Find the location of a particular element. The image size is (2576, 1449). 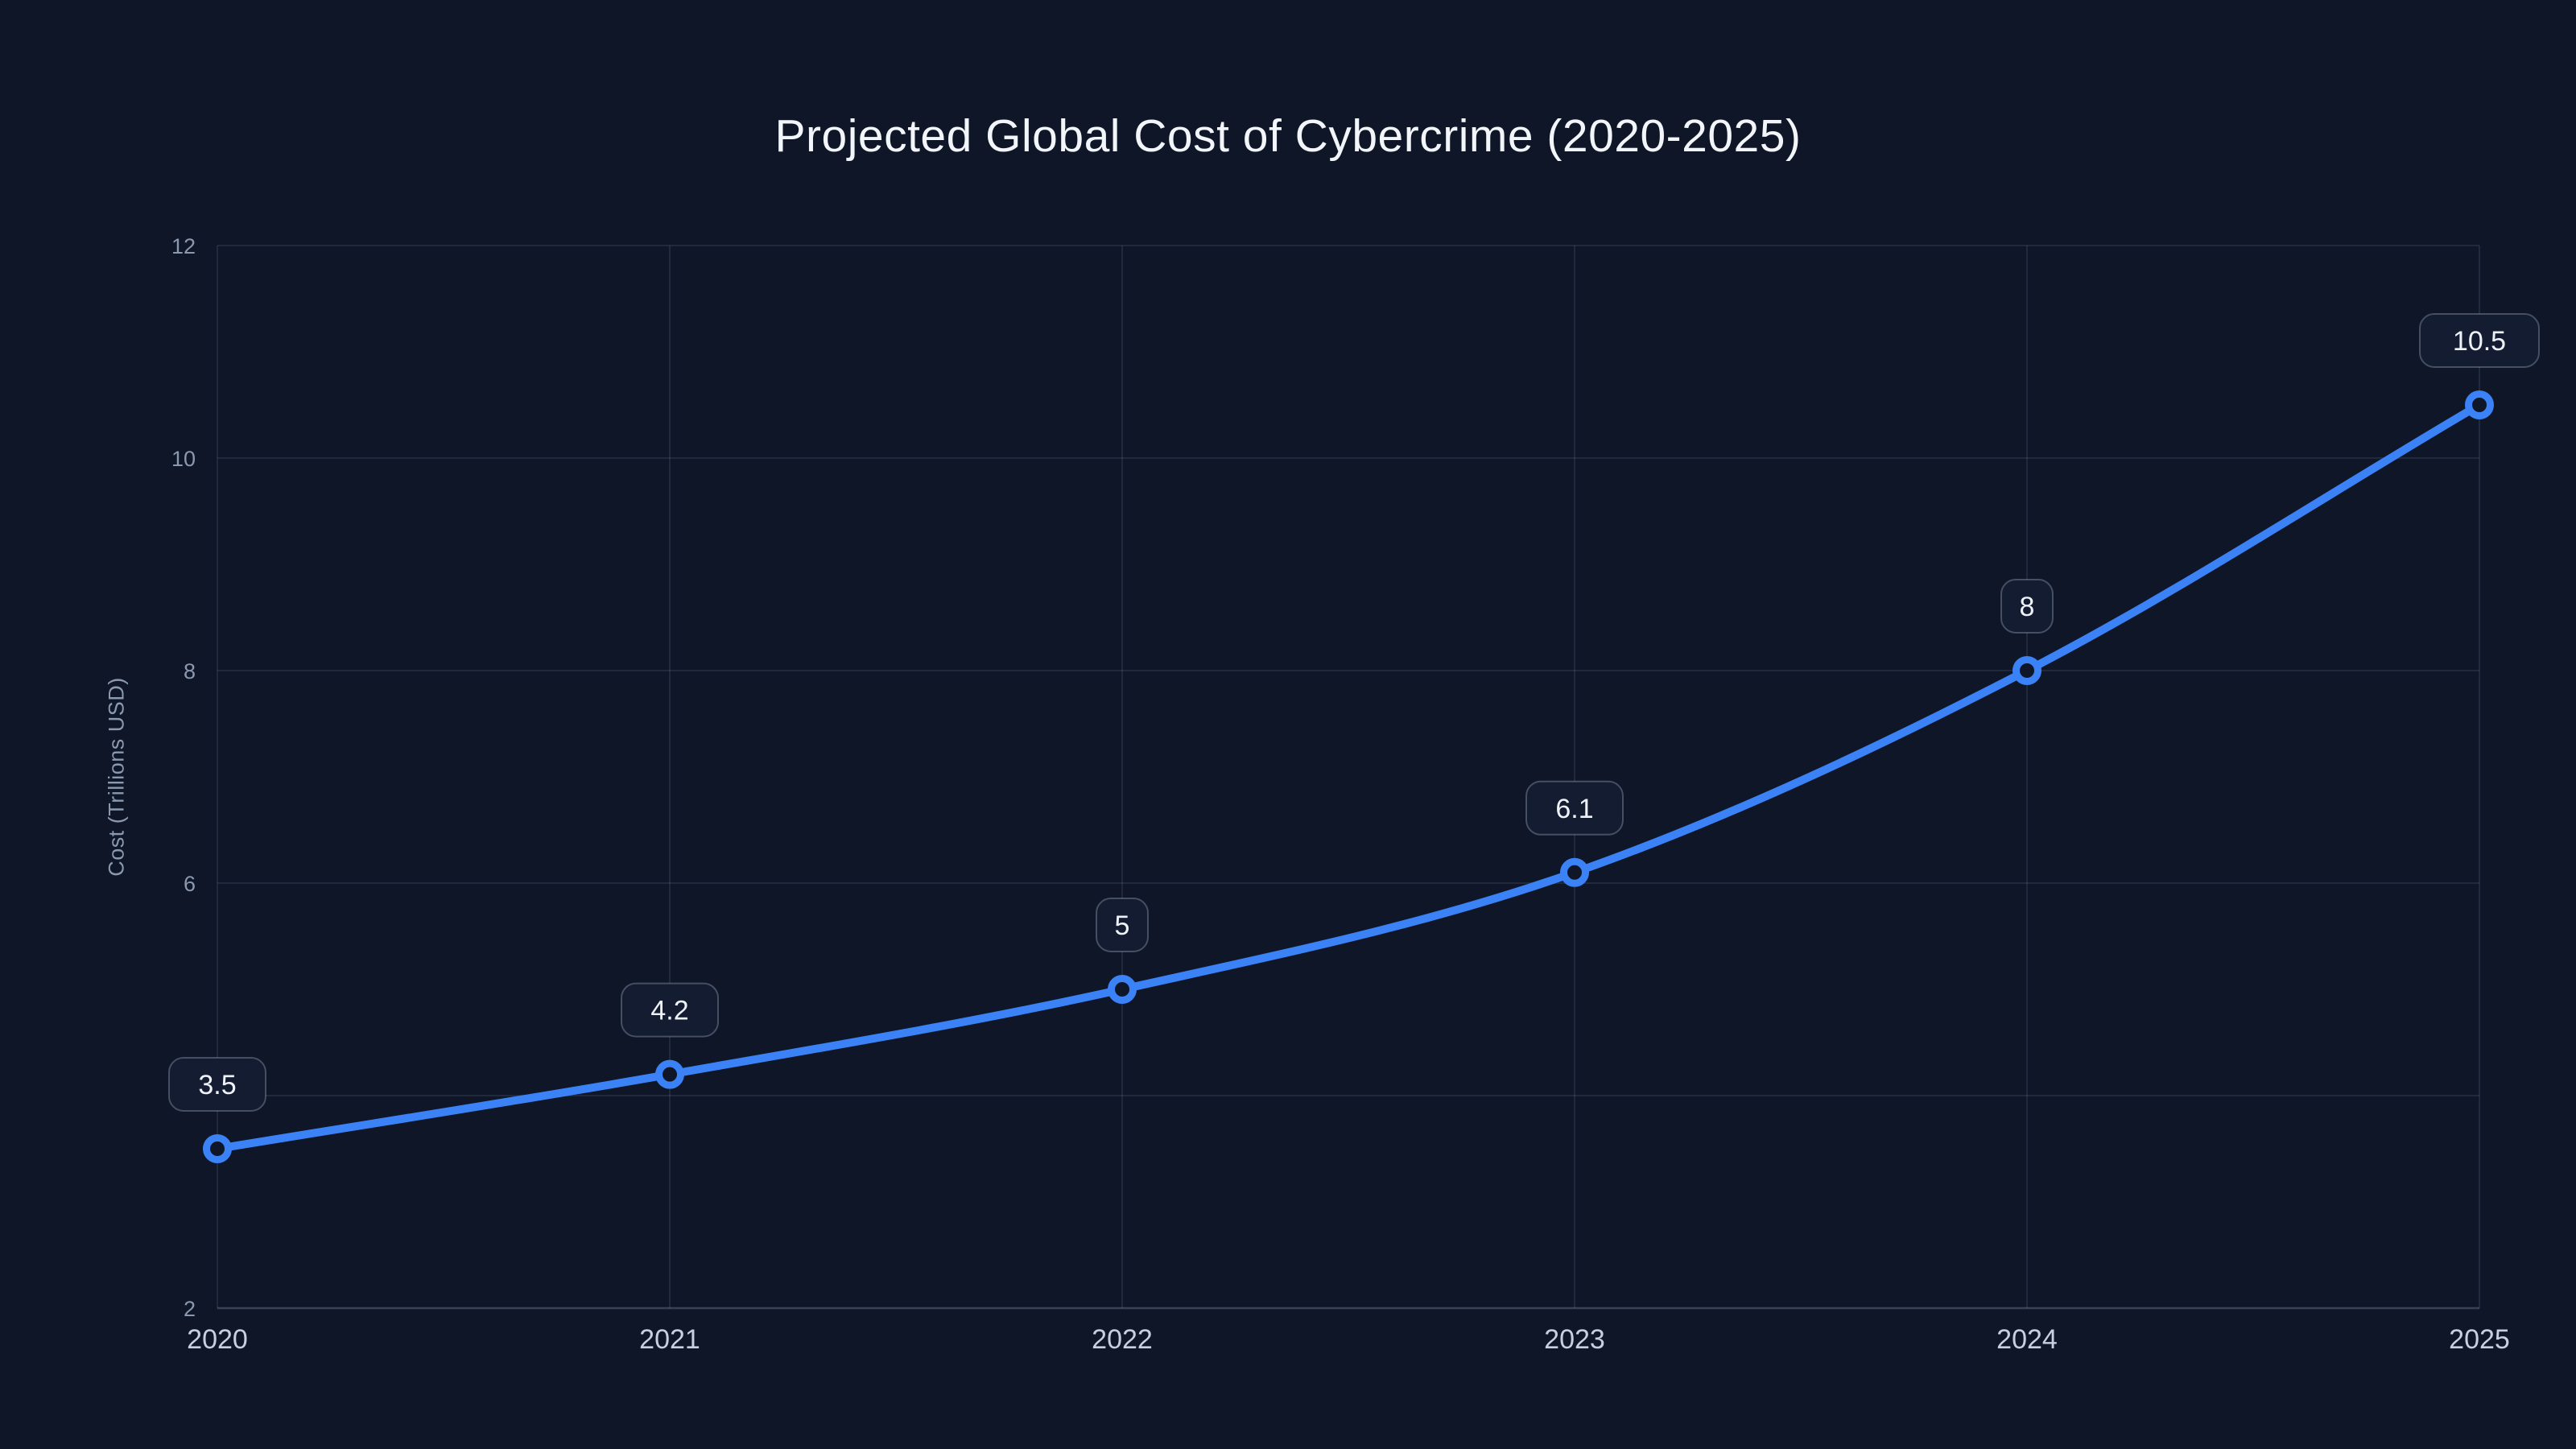

data-label-text: 10.5 is located at coordinates (2479, 341).